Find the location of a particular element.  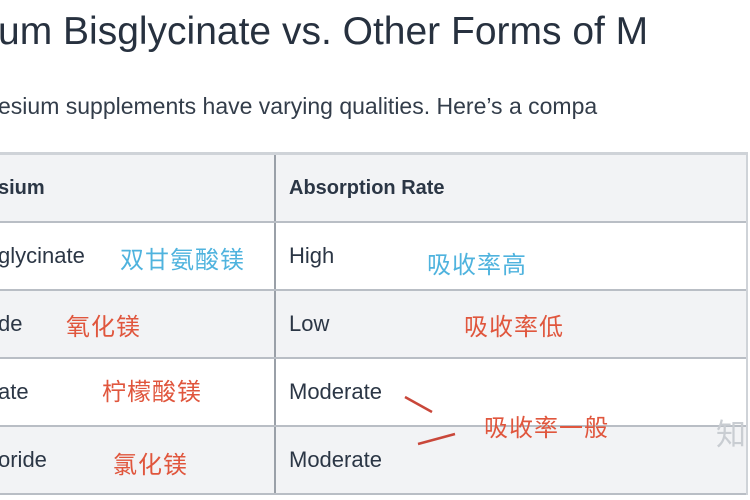

annotation-citrate: 柠檬酸镁 is located at coordinates (152, 392).